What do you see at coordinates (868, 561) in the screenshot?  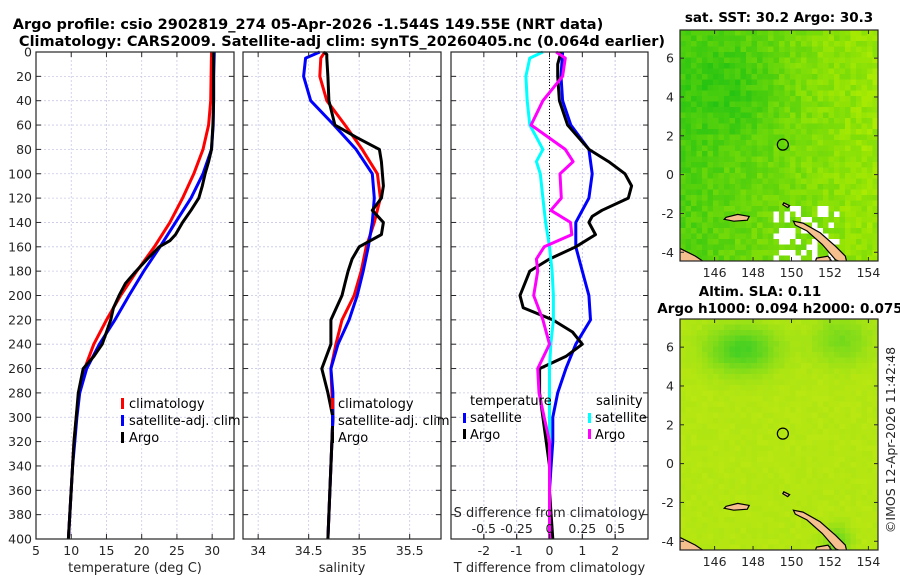 I see `x-tick-label: 154` at bounding box center [868, 561].